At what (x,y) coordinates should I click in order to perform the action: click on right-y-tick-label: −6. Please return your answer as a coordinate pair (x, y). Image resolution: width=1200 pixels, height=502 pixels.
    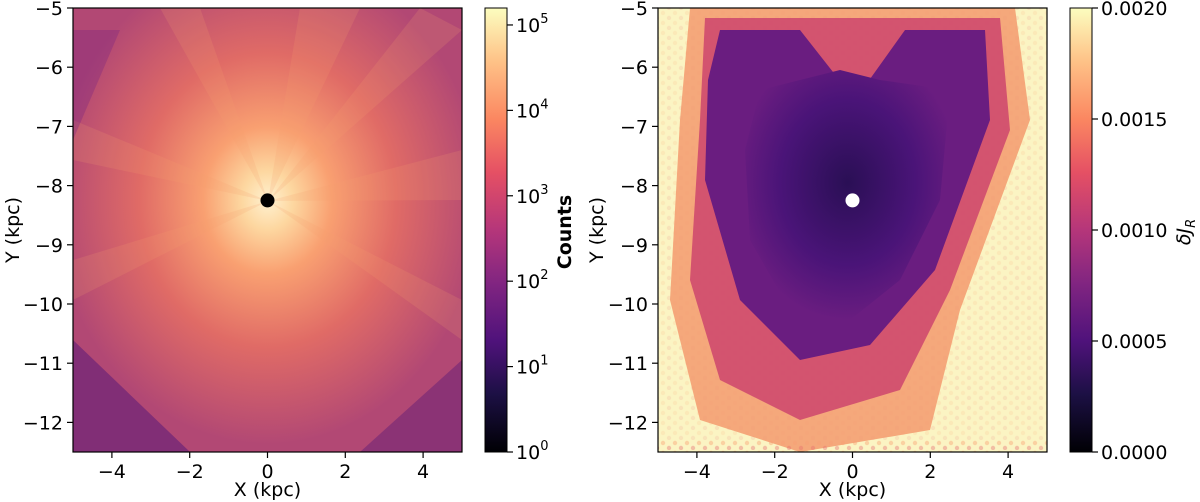
    Looking at the image, I should click on (634, 68).